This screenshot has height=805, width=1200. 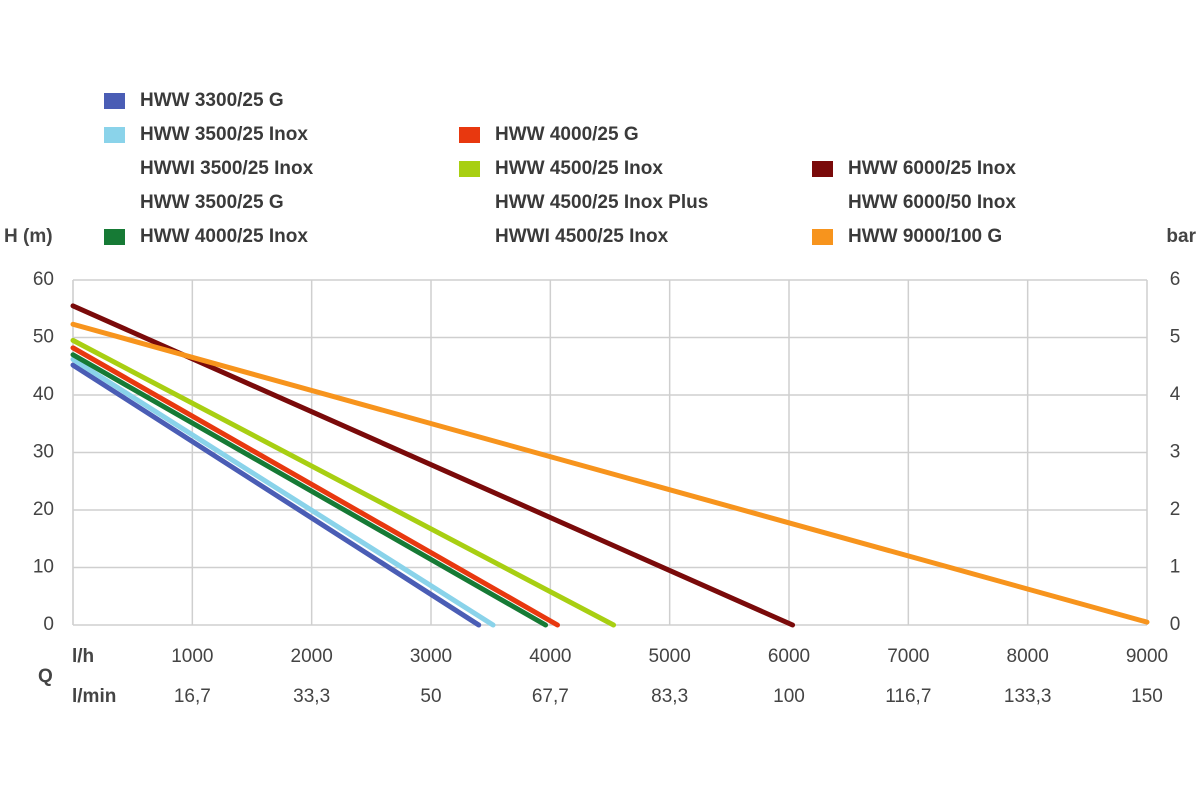 What do you see at coordinates (670, 656) in the screenshot?
I see `x-tick-label: 5000` at bounding box center [670, 656].